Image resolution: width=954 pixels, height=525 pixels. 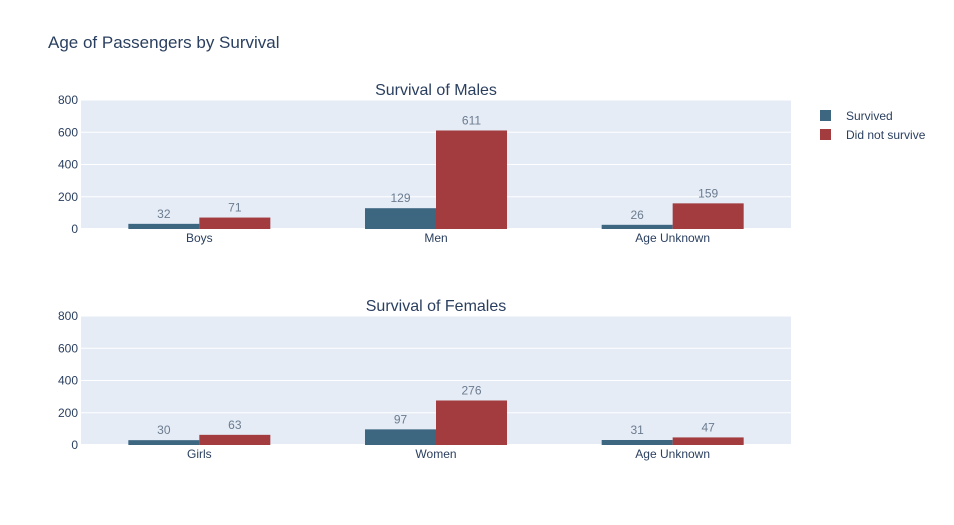 I want to click on legend-item-did-not-survive: Did not survive, so click(x=872, y=134).